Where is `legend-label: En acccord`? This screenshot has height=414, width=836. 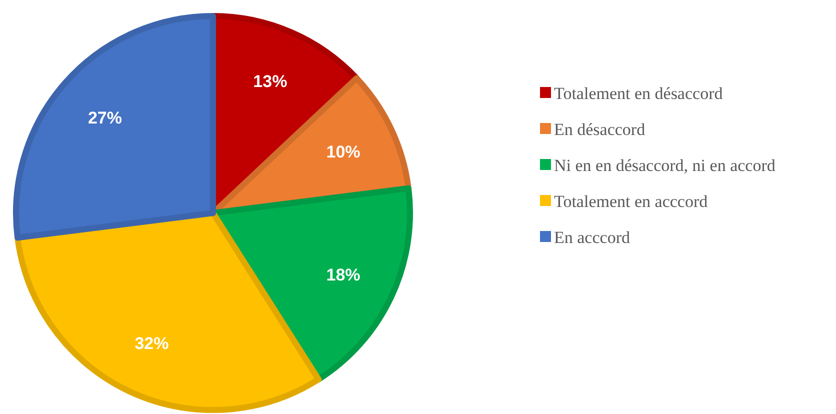 legend-label: En acccord is located at coordinates (592, 237).